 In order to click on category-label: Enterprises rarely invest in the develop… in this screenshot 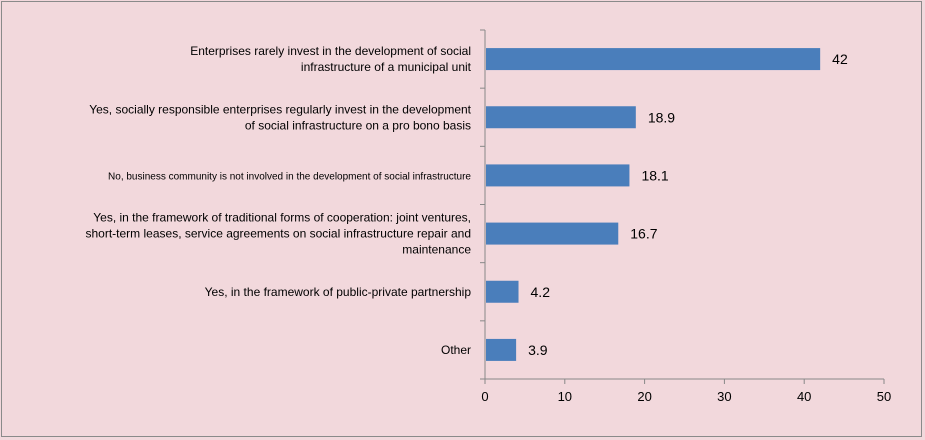, I will do `click(330, 59)`.